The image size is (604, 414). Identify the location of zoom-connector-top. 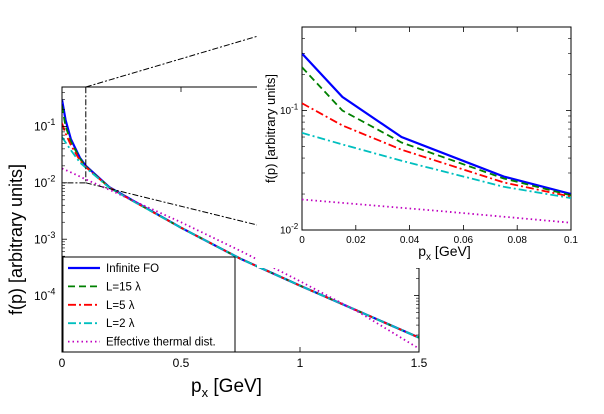
(194, 55).